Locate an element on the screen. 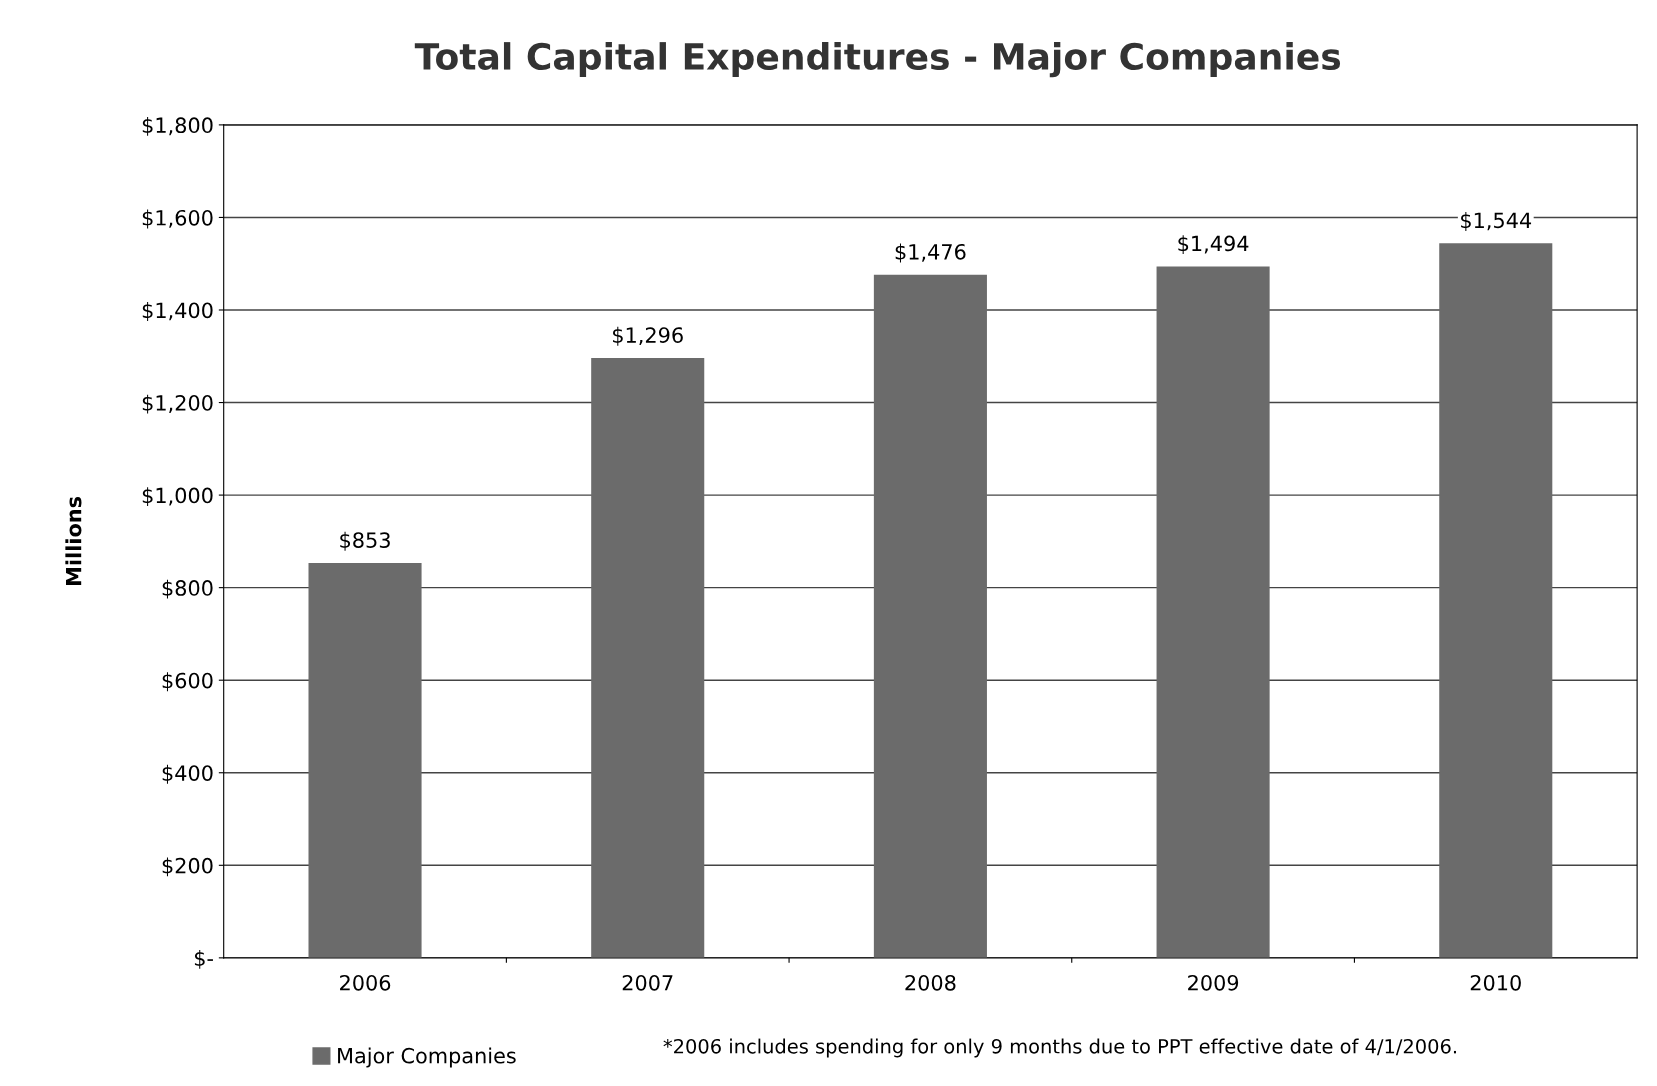  y-tick-label: $1,600 is located at coordinates (177, 219).